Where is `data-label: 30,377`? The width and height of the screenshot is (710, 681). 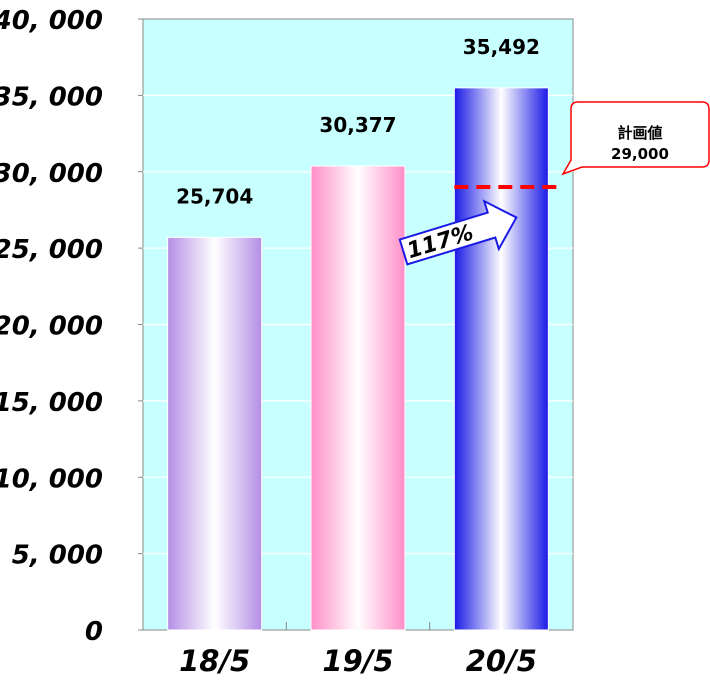 data-label: 30,377 is located at coordinates (357, 125).